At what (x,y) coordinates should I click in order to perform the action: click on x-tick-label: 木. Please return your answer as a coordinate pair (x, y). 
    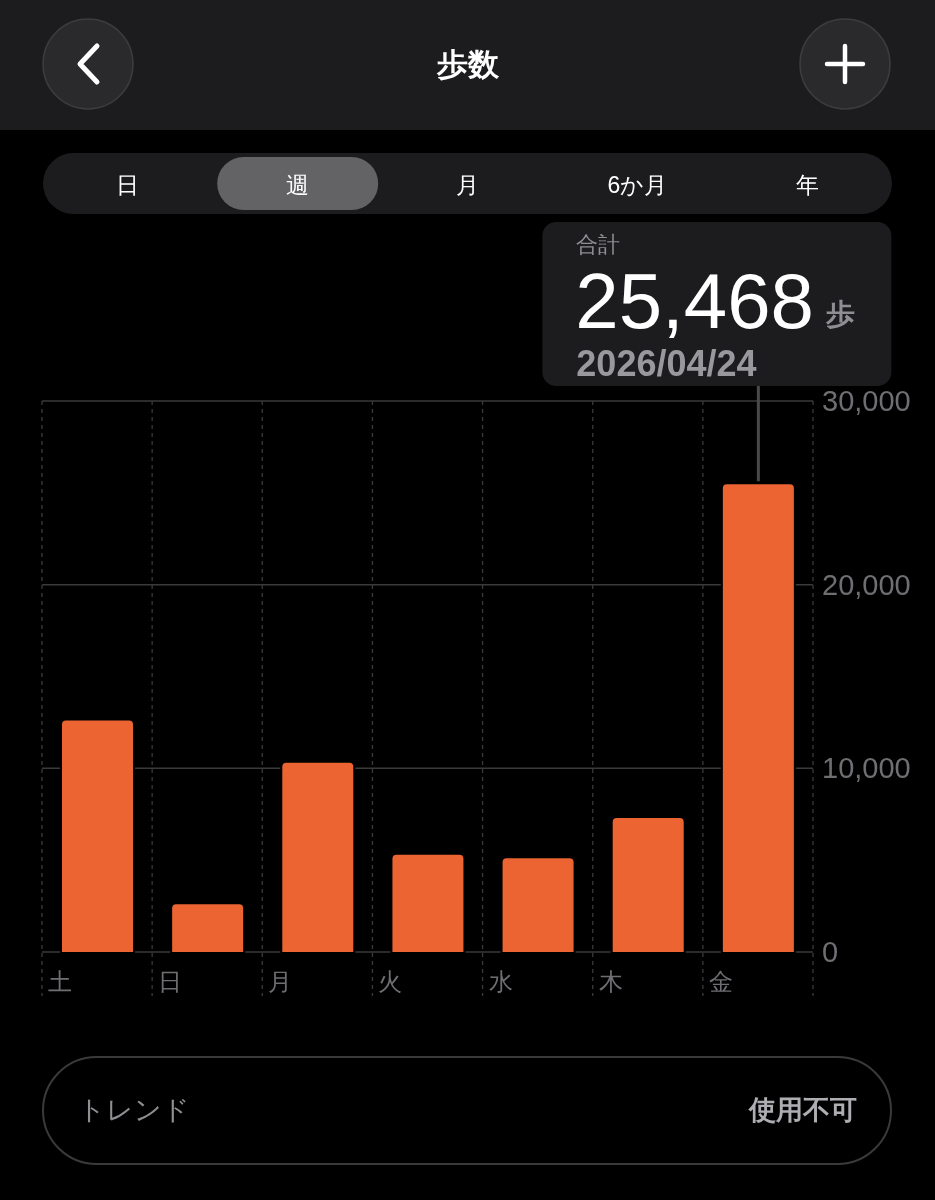
    Looking at the image, I should click on (610, 981).